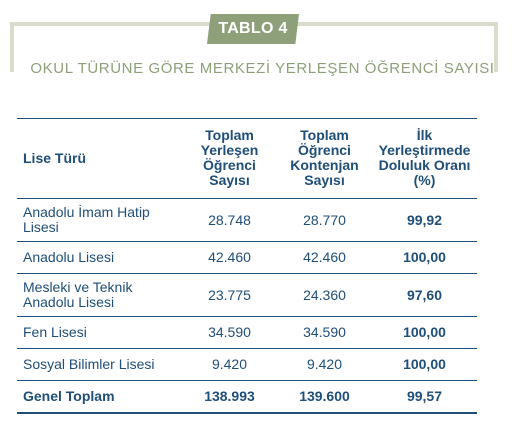  Describe the element at coordinates (324, 257) in the screenshot. I see `cell-quota: 42.460` at that location.